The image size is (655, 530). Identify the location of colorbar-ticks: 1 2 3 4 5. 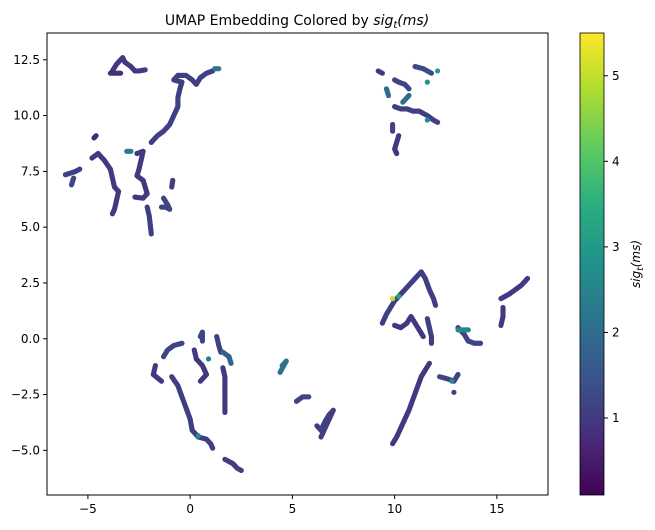
(612, 247).